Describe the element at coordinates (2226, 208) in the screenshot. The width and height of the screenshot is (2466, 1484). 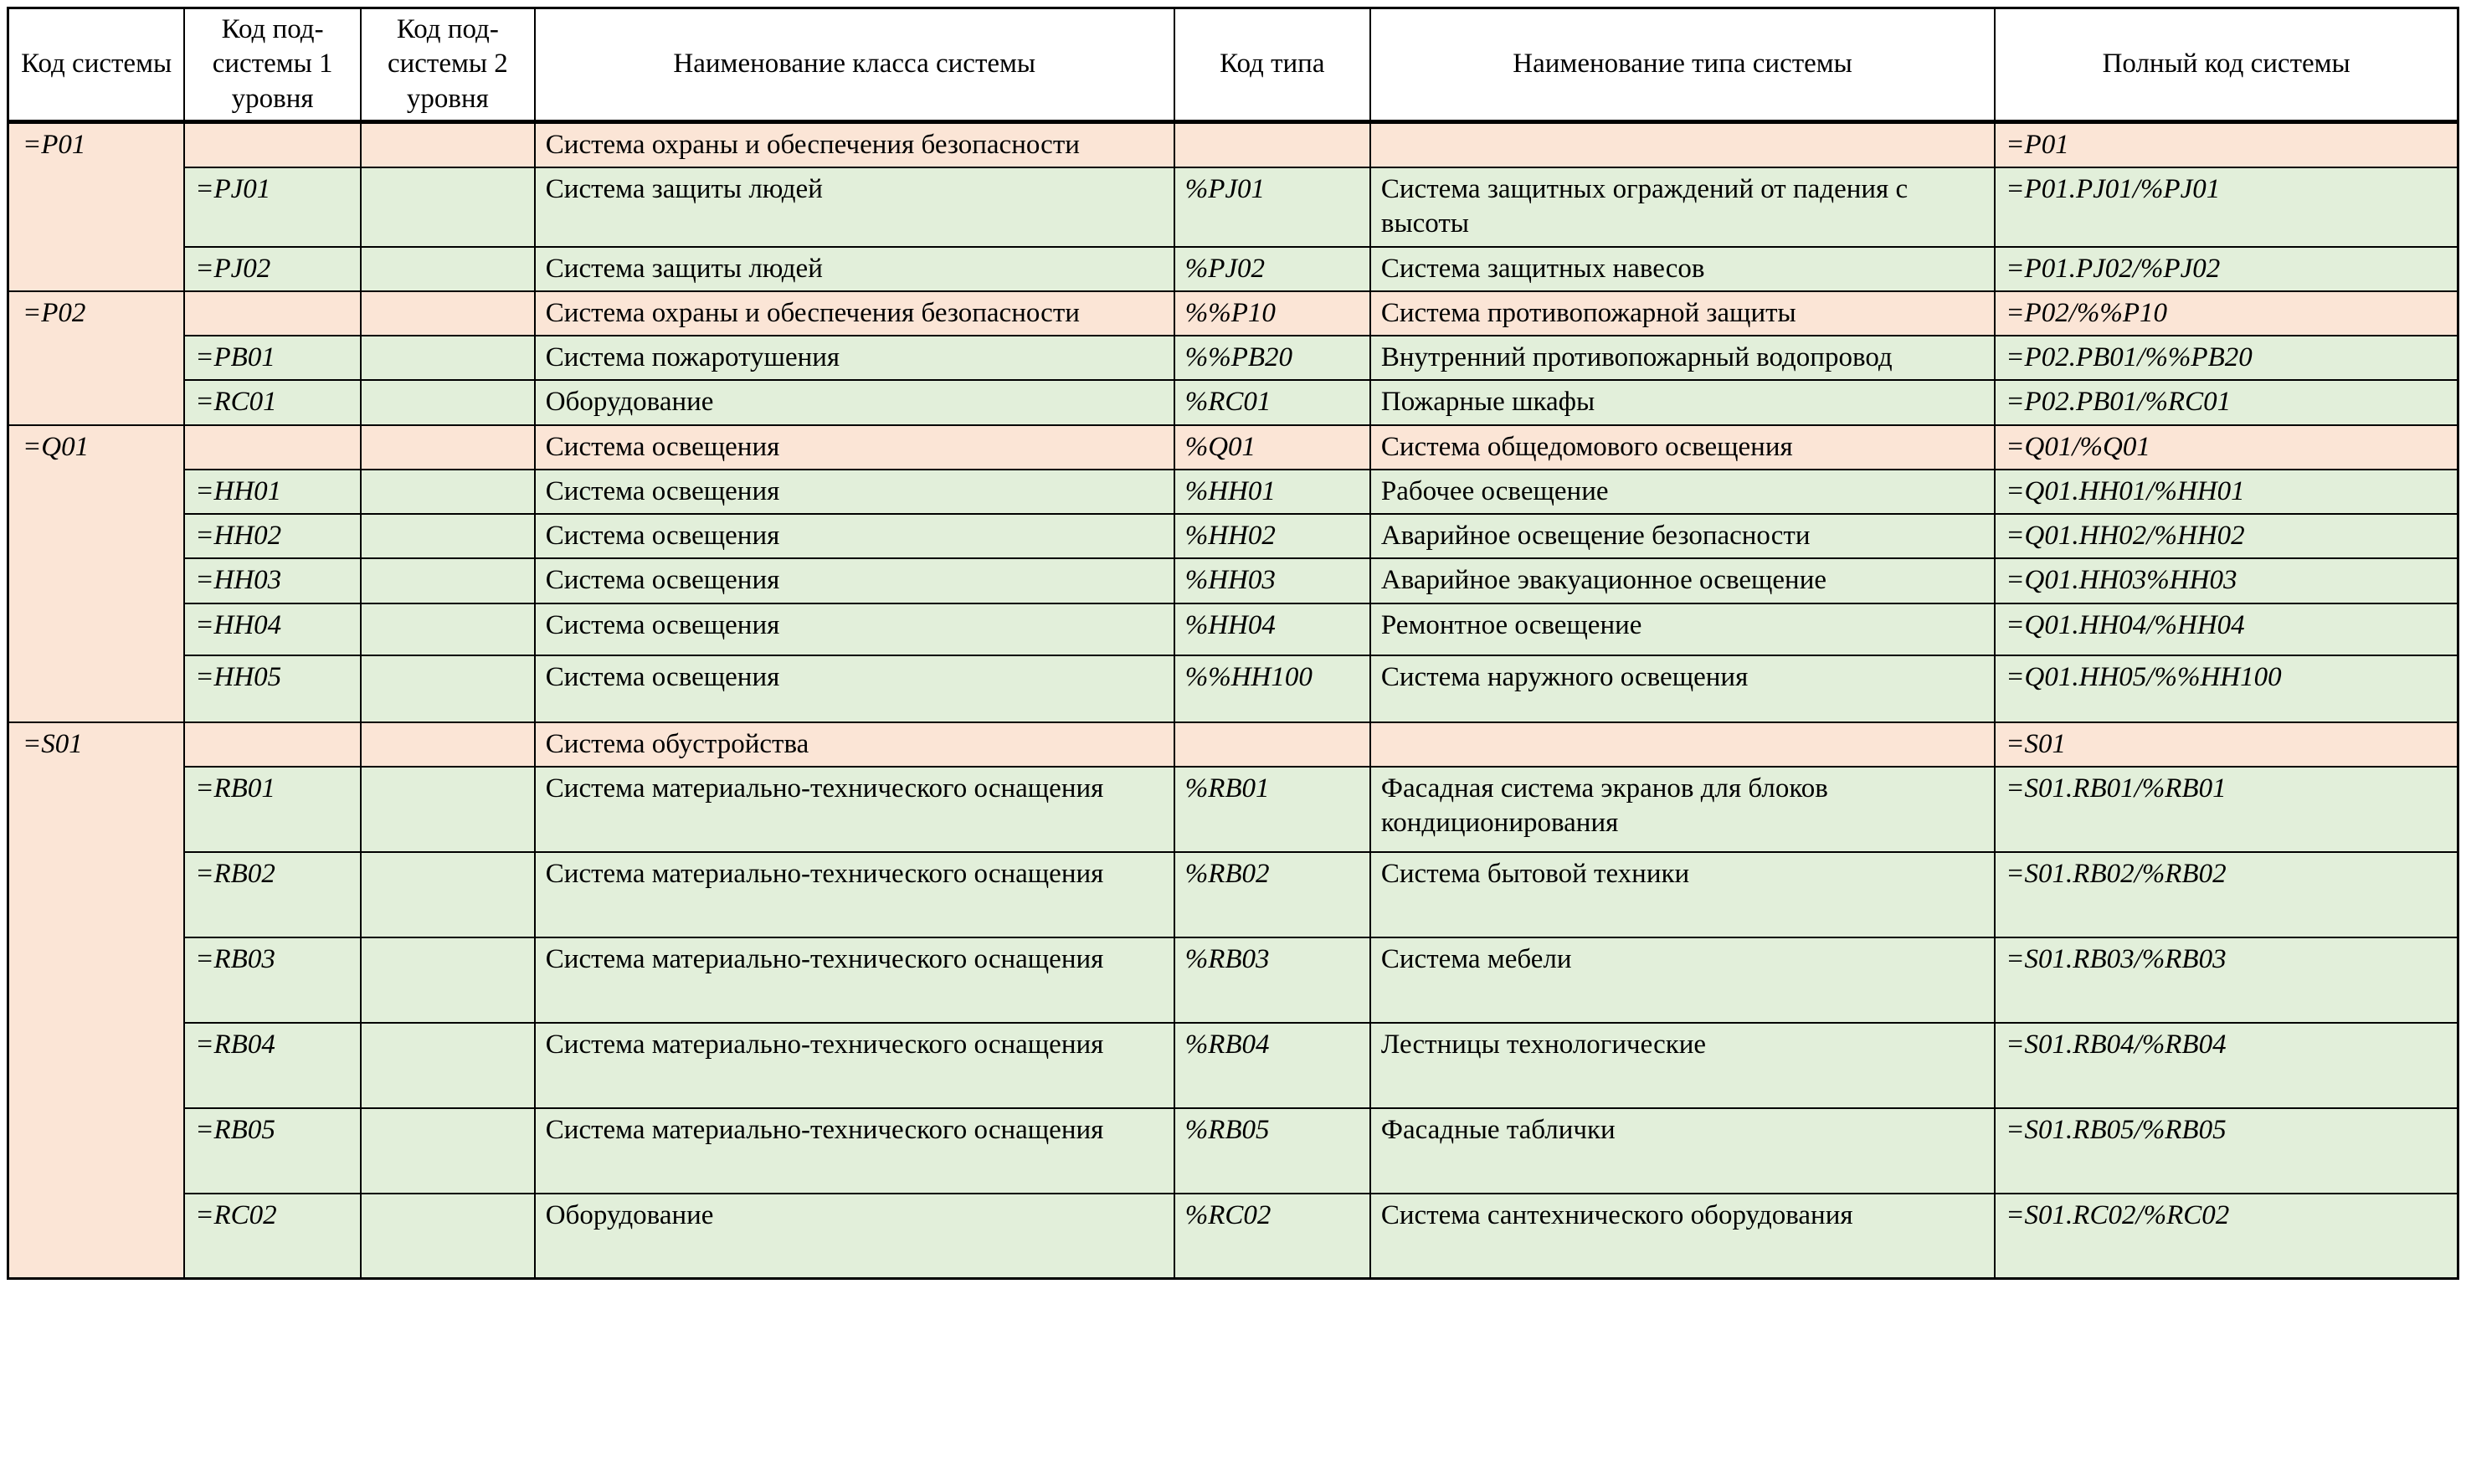
I see `full-code-cell: =P01.PJ01/%PJ01` at that location.